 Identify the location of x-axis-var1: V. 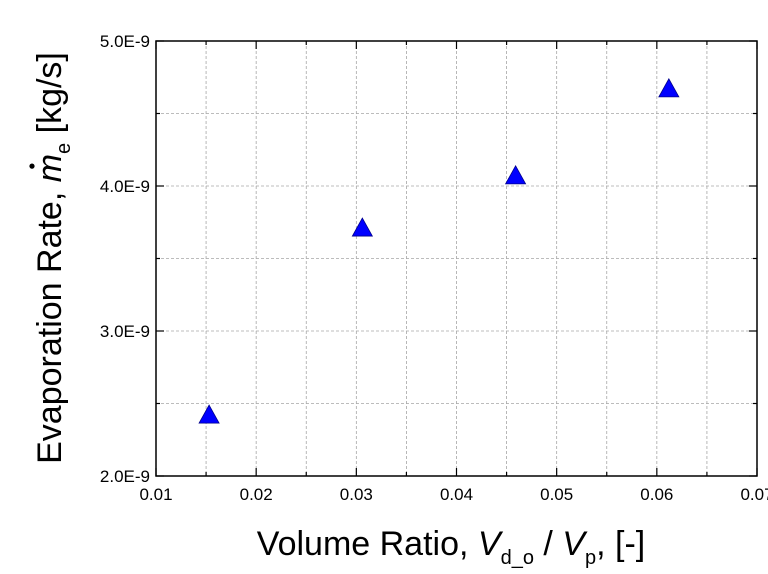
(491, 544).